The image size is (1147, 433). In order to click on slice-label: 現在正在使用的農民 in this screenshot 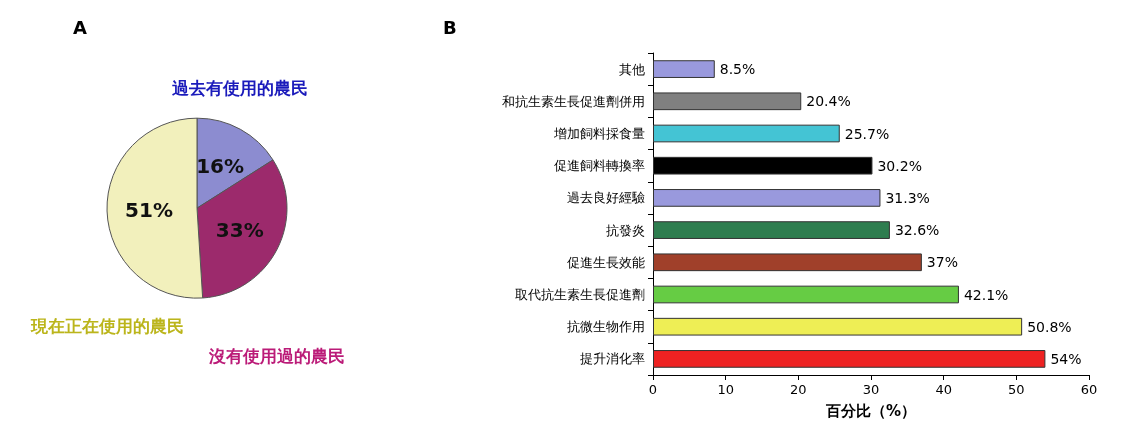, I will do `click(106, 326)`.